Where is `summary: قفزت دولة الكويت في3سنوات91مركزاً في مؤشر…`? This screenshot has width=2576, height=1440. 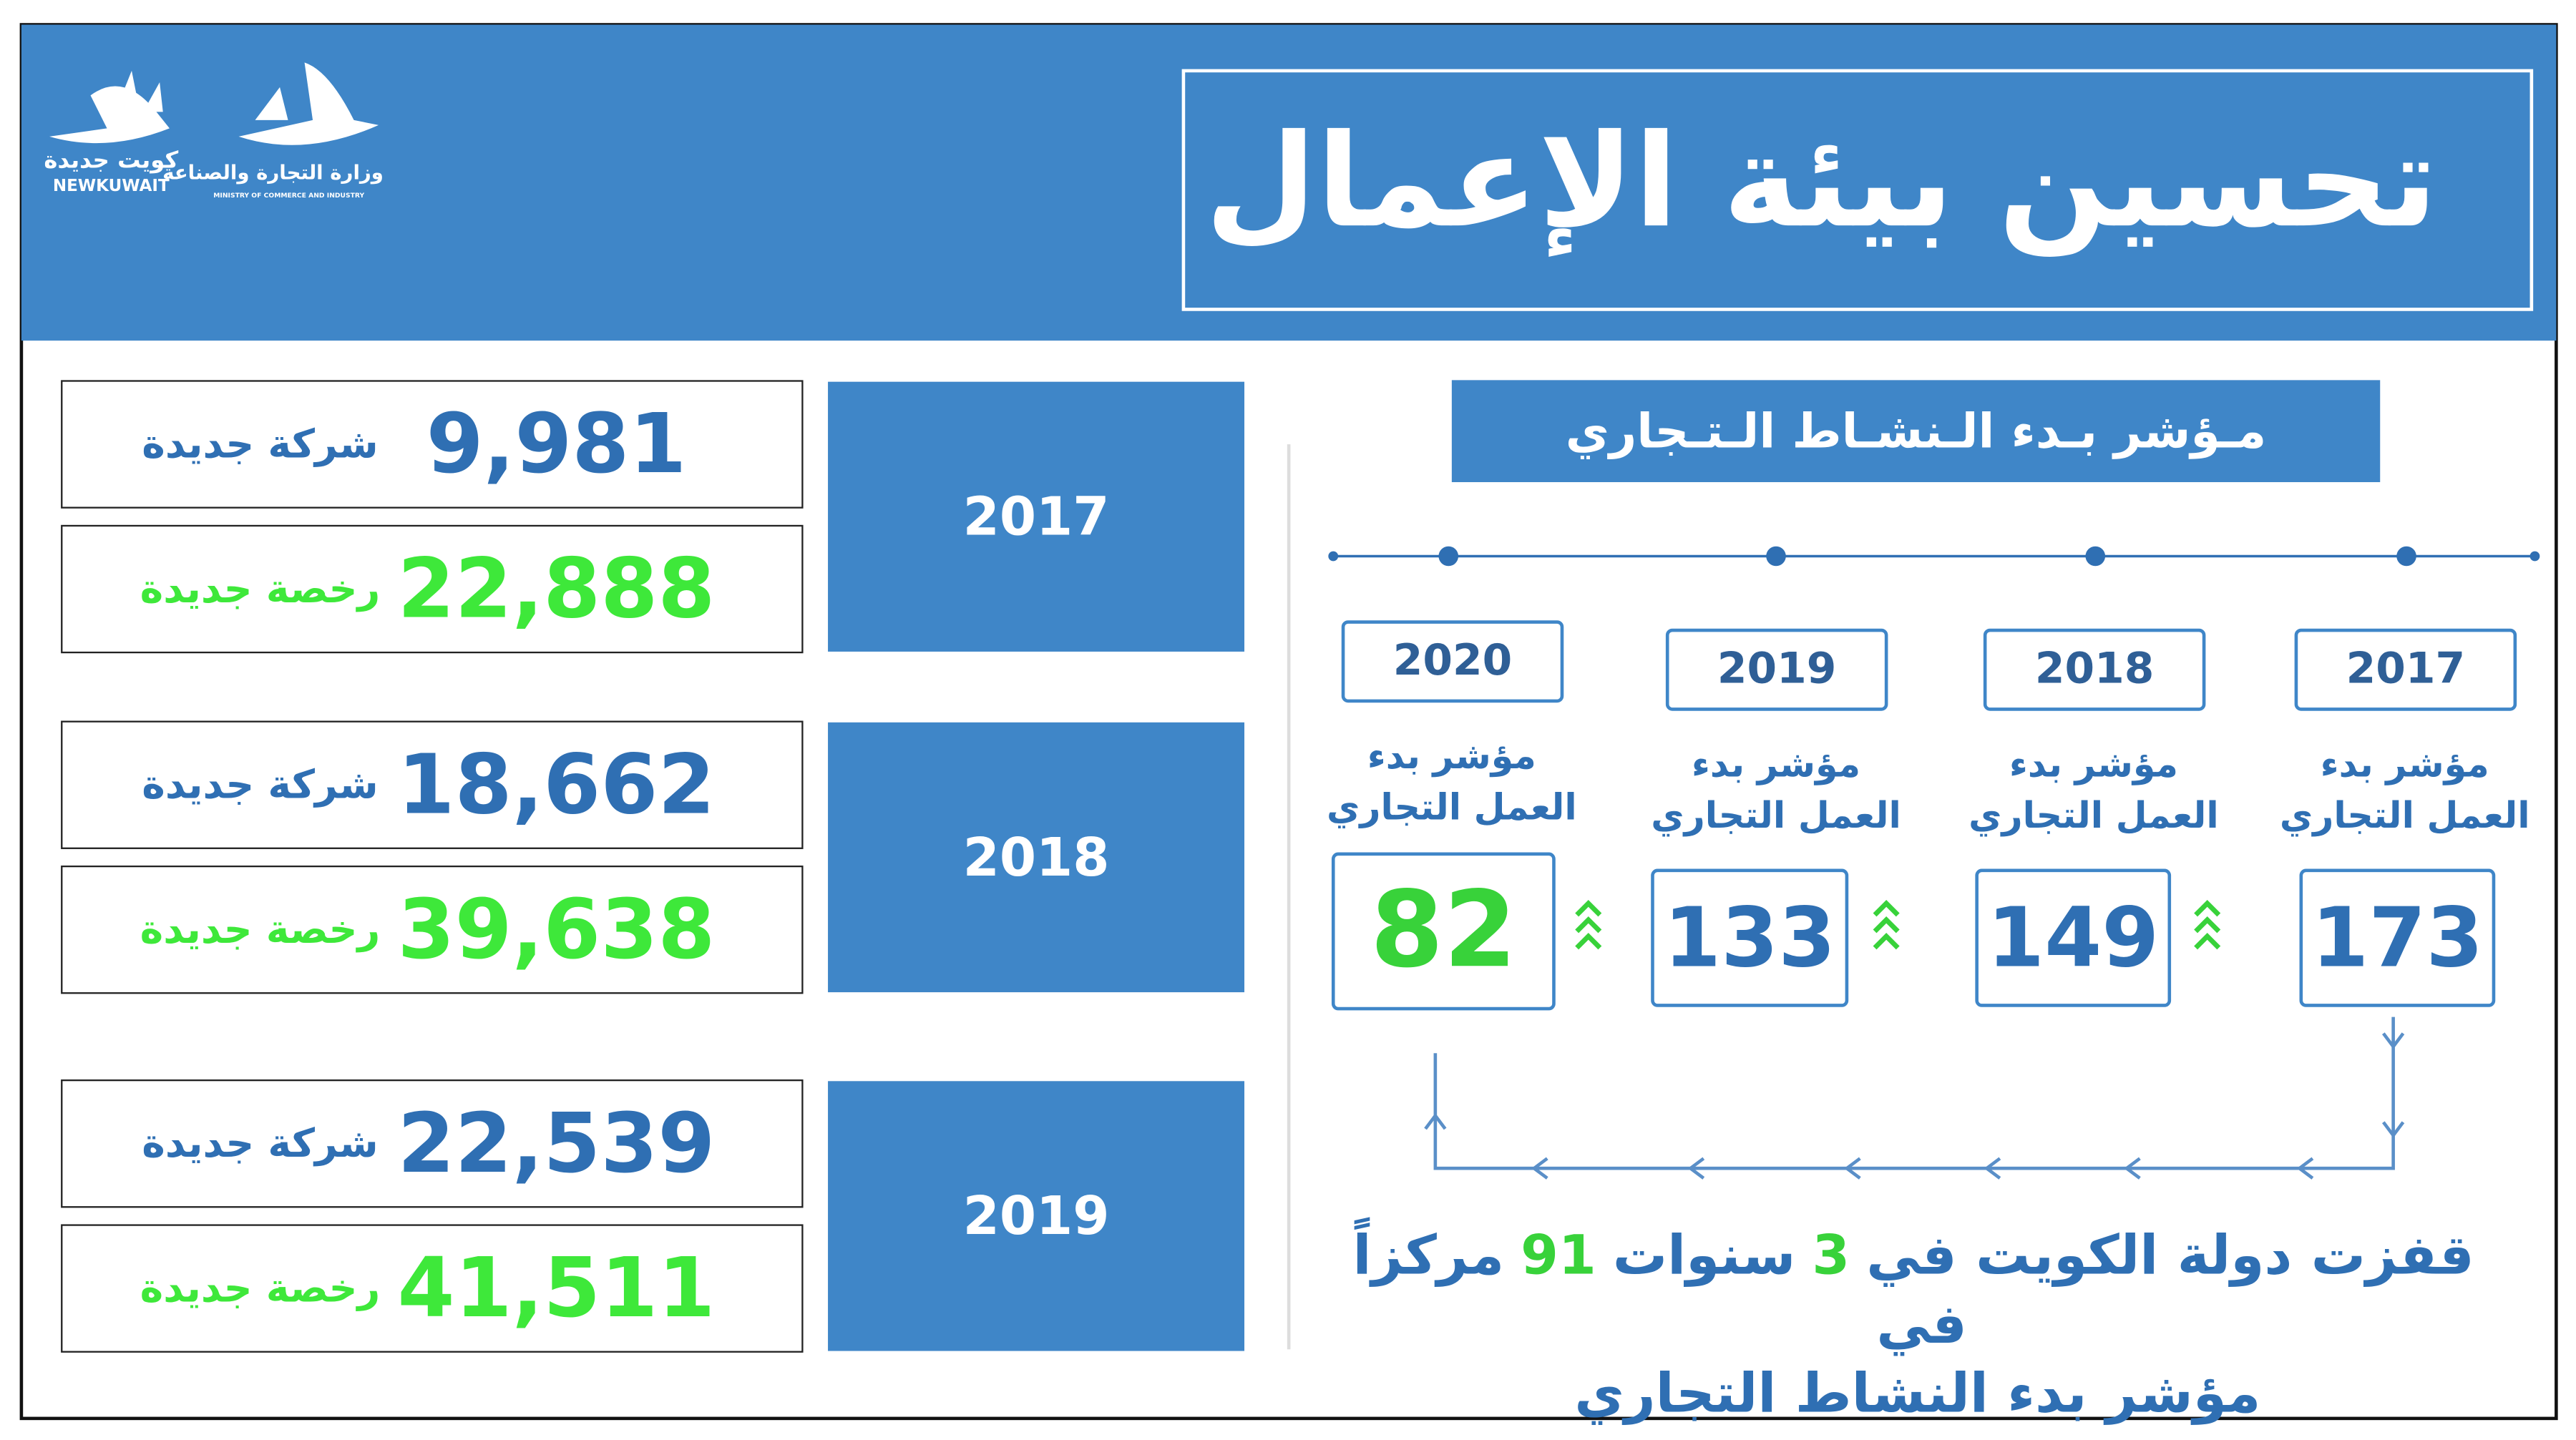 summary: قفزت دولة الكويت في3سنوات91مركزاً في مؤشر… is located at coordinates (1917, 1325).